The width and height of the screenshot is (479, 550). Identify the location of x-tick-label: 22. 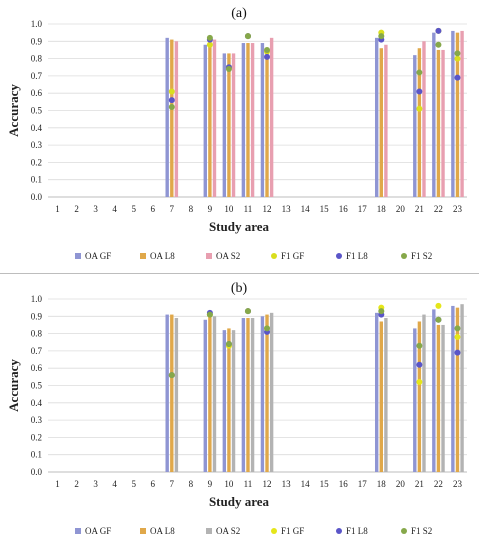
(438, 484).